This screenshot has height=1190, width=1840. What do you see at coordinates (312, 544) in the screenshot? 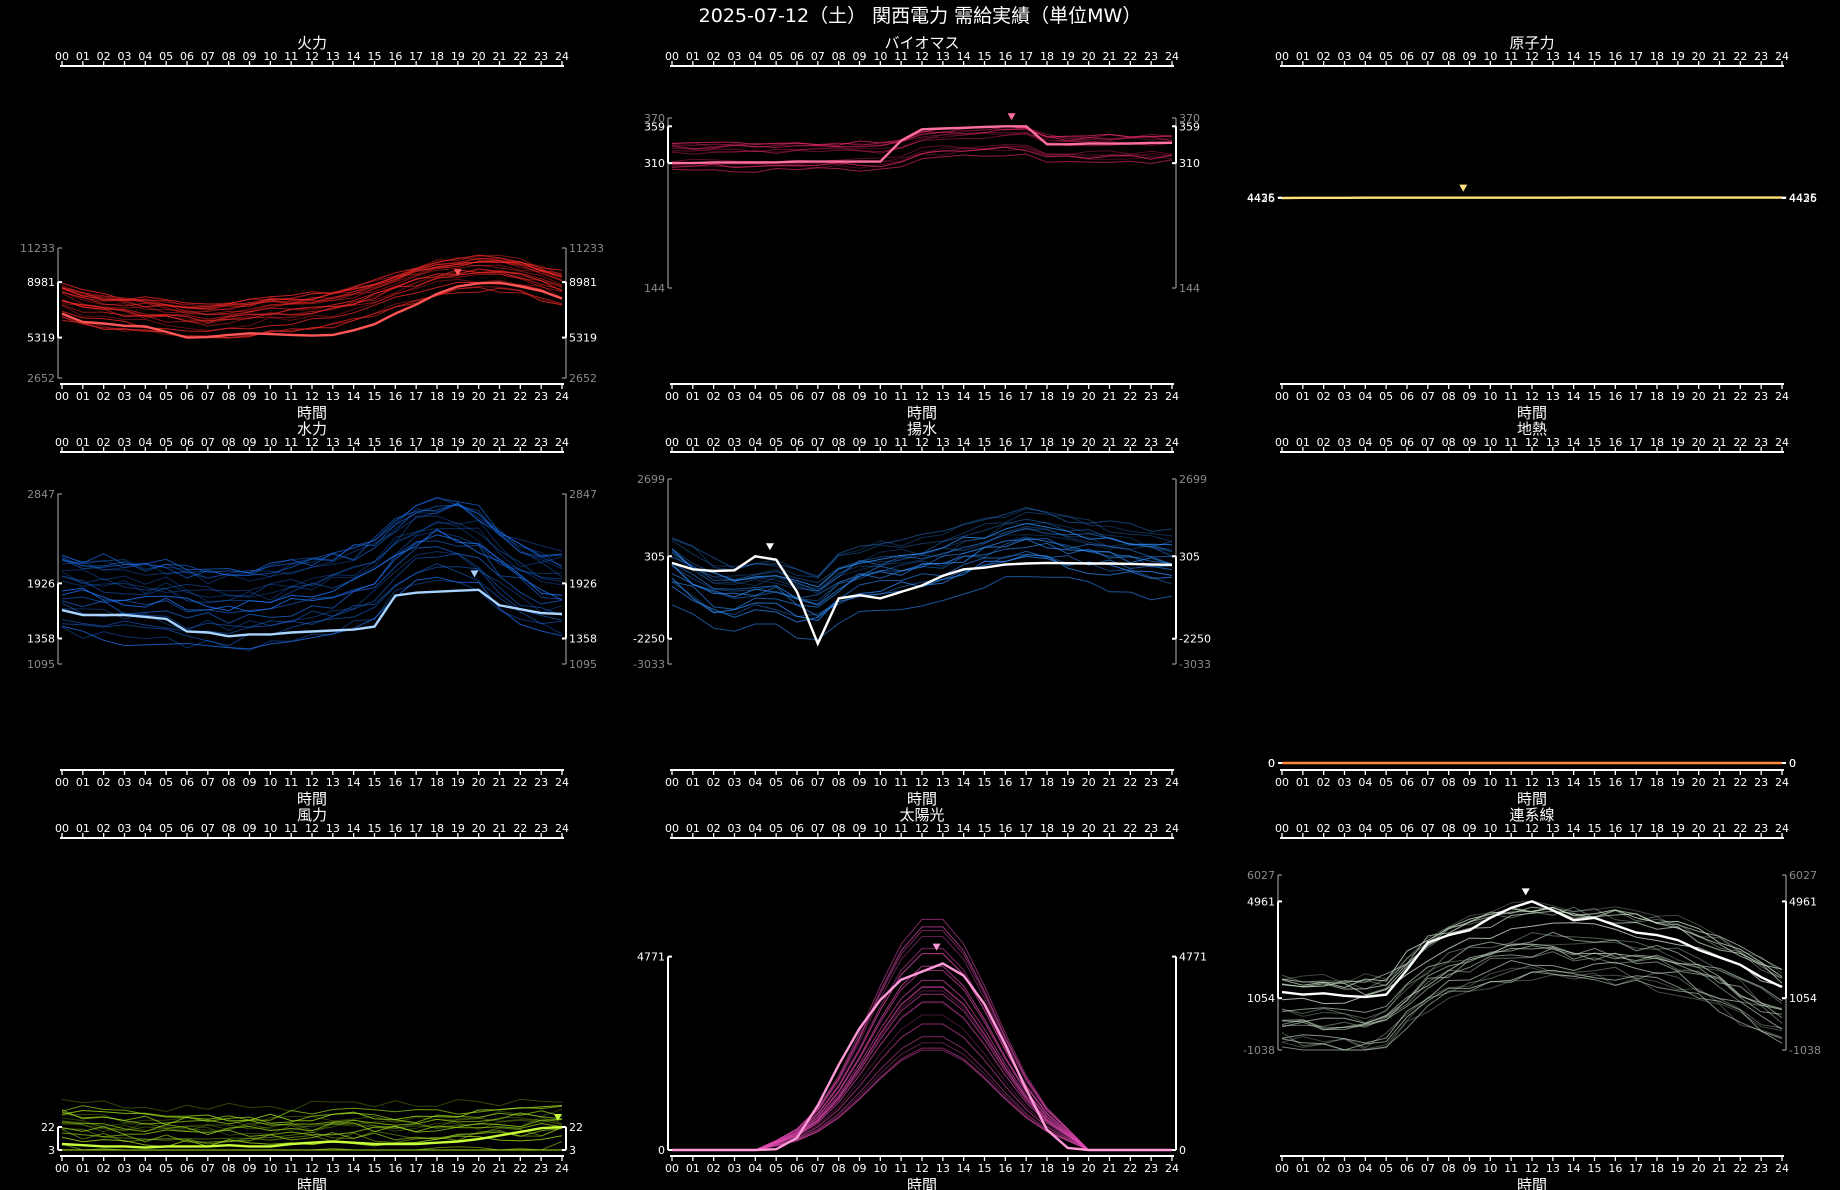
I see `hydro-history-line` at bounding box center [312, 544].